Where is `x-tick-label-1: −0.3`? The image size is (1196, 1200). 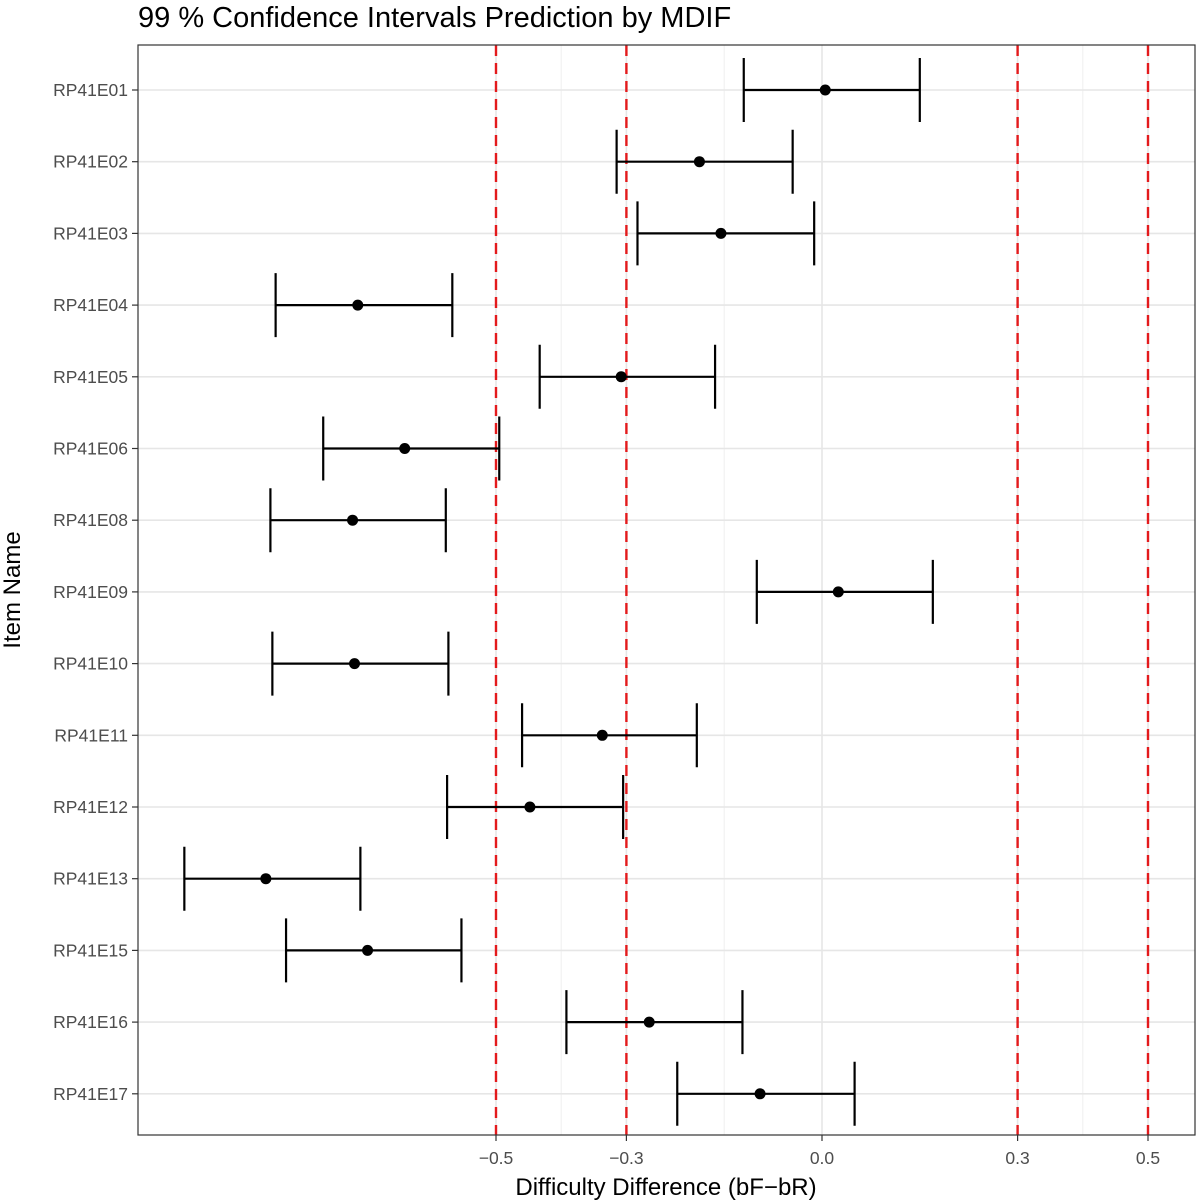 x-tick-label-1: −0.3 is located at coordinates (626, 1158).